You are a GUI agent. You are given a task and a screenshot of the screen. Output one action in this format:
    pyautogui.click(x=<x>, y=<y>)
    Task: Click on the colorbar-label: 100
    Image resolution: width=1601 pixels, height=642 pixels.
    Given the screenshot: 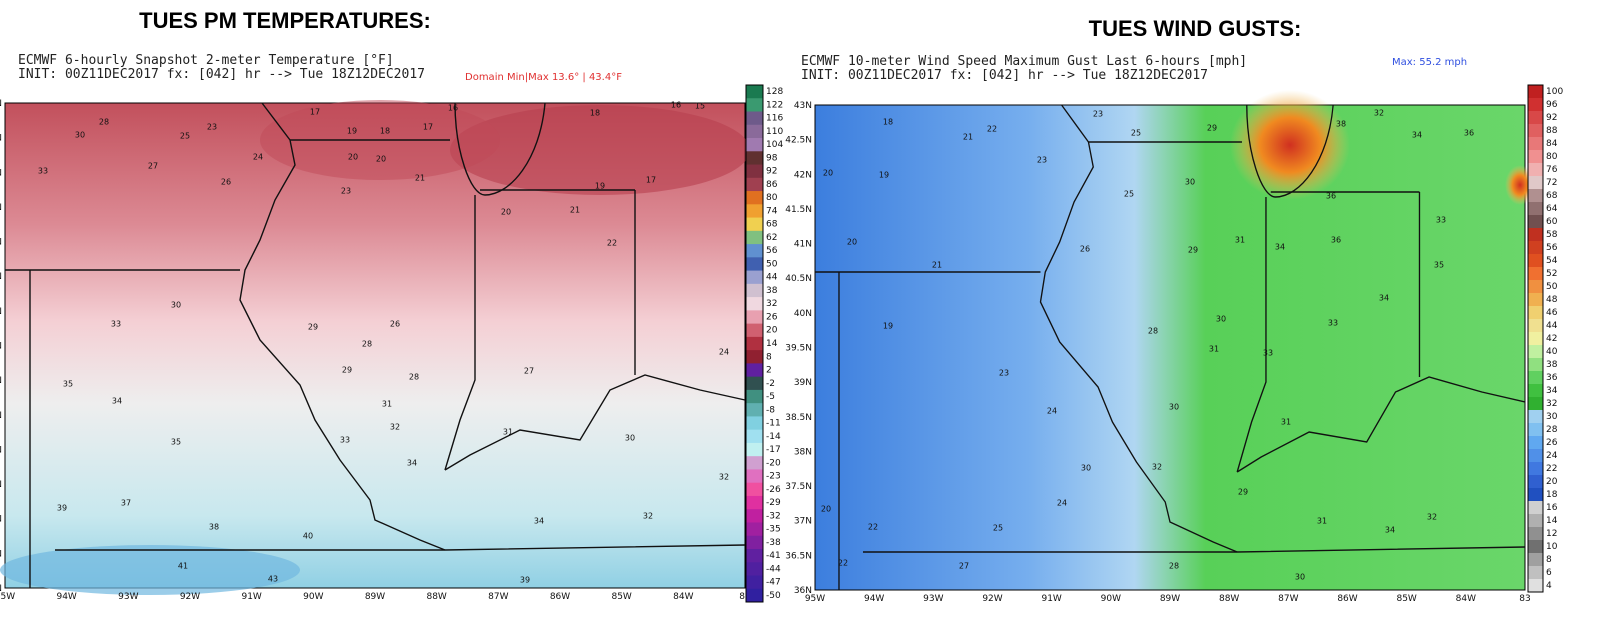 What is the action you would take?
    pyautogui.click(x=1554, y=92)
    